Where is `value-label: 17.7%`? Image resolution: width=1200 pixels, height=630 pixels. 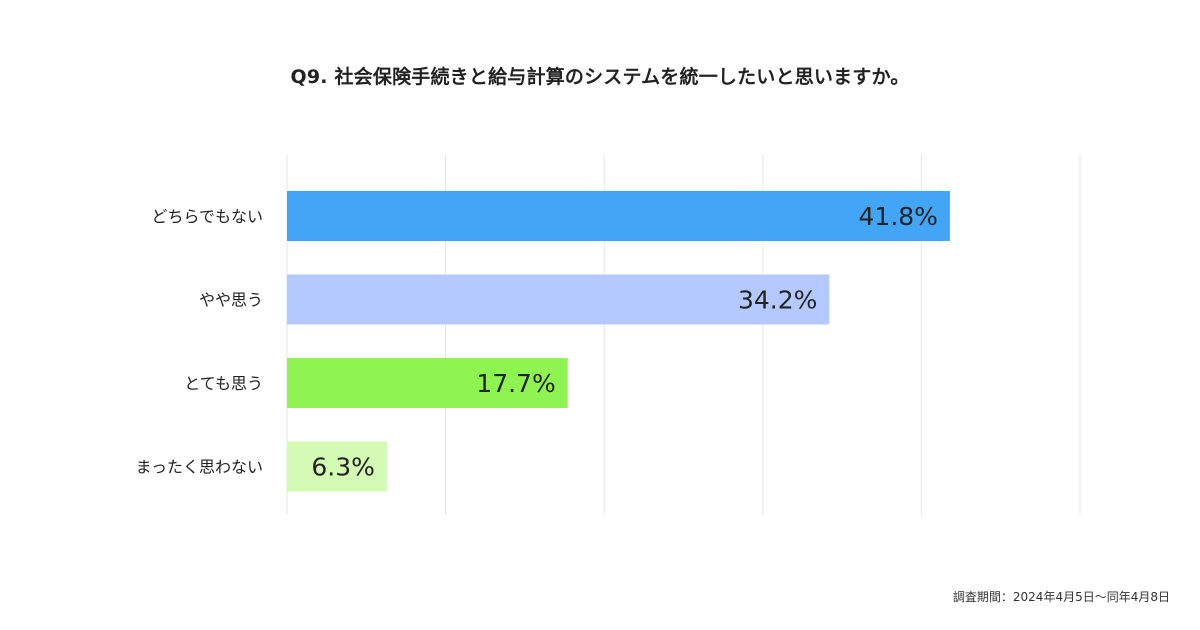 value-label: 17.7% is located at coordinates (515, 383).